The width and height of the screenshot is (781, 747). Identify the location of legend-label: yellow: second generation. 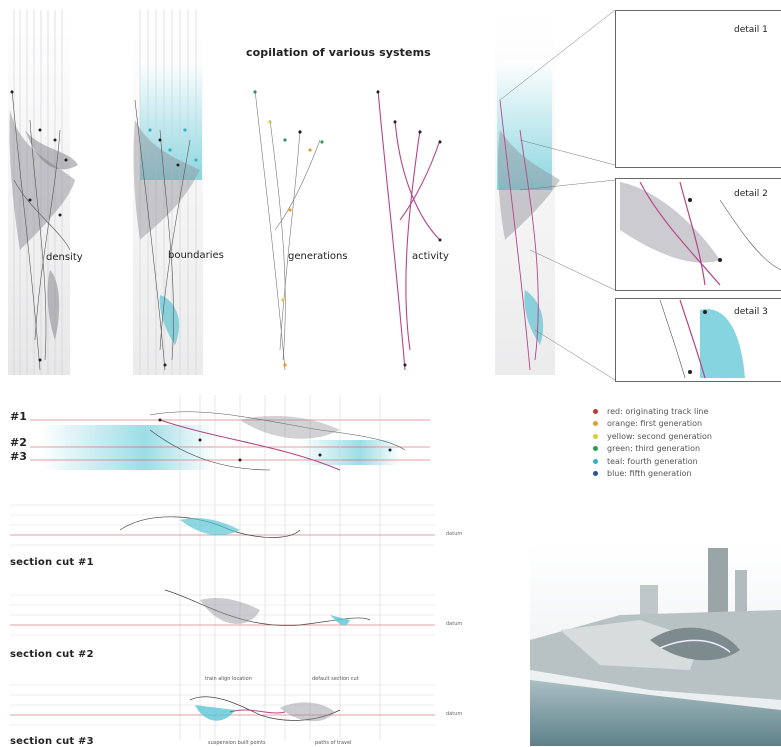
(659, 436).